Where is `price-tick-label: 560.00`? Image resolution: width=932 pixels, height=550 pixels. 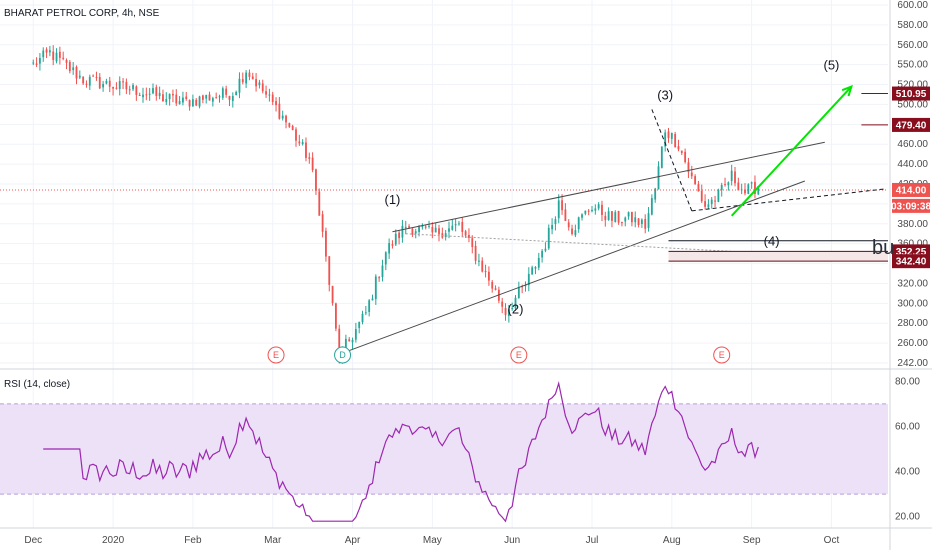 price-tick-label: 560.00 is located at coordinates (912, 45).